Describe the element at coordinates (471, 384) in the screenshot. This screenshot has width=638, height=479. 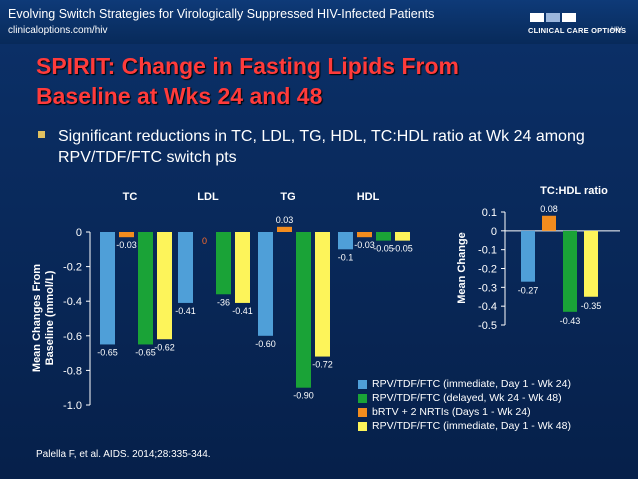
I see `legend-label: RPV/TDF/FTC (immediate, Day 1 - Wk 24)` at that location.